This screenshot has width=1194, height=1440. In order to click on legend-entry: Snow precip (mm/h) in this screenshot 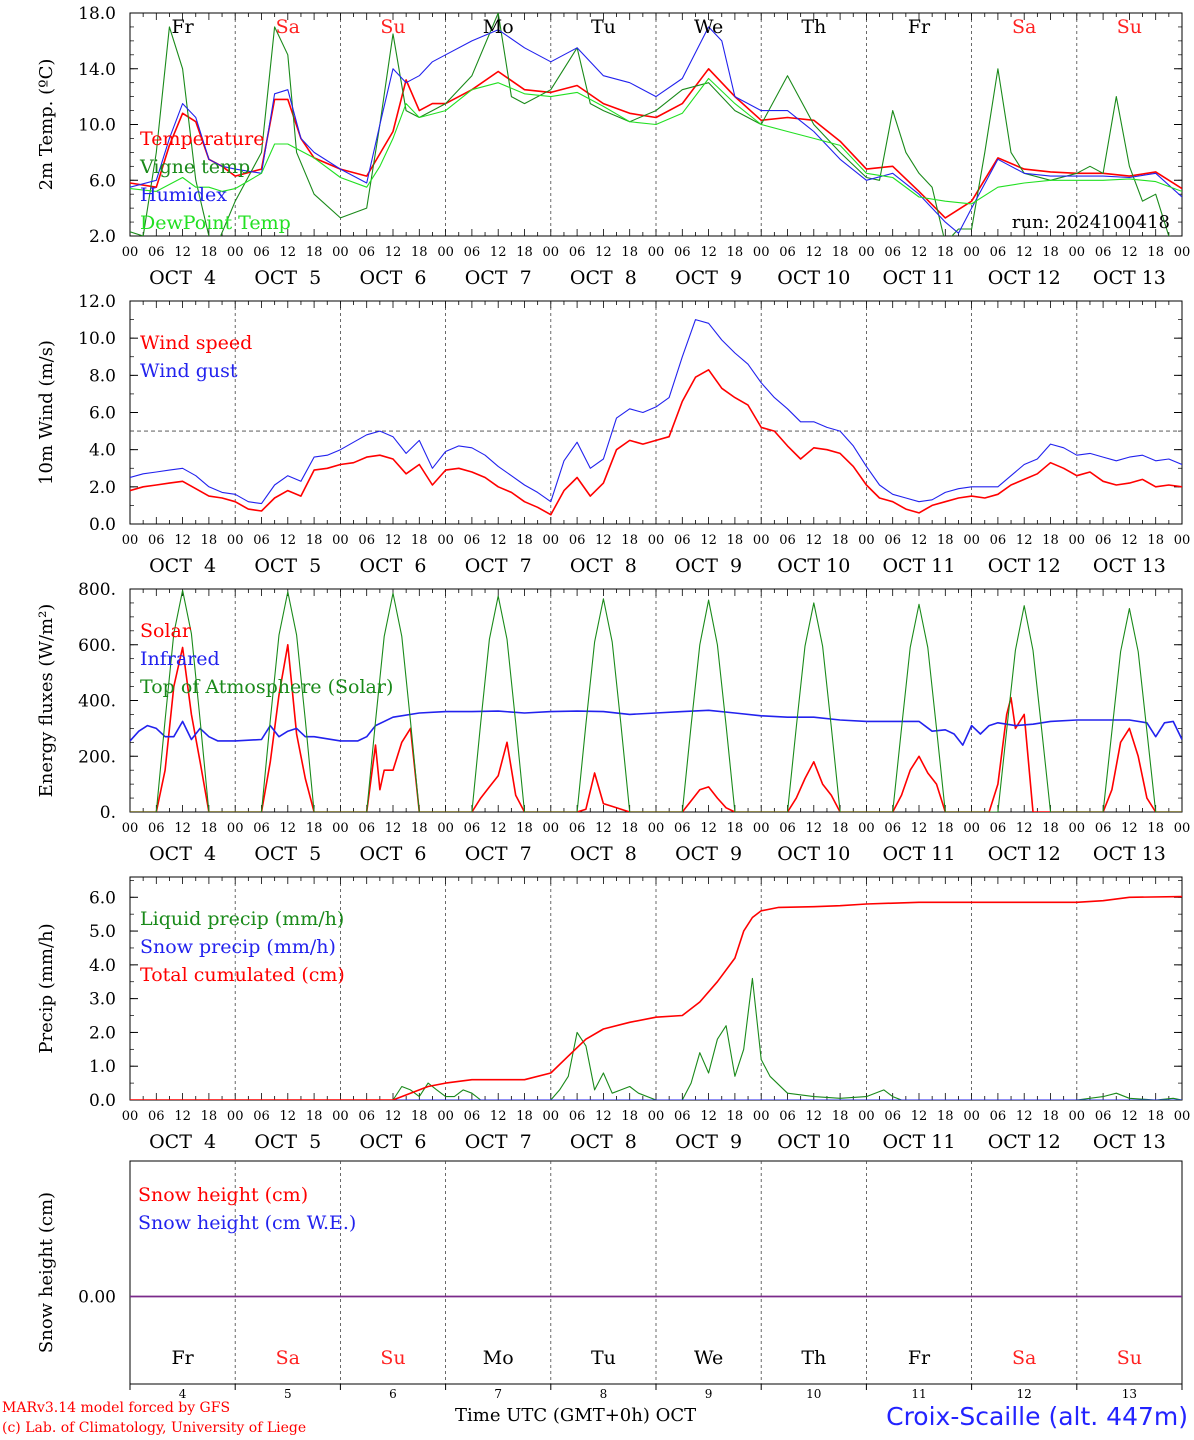, I will do `click(238, 947)`.